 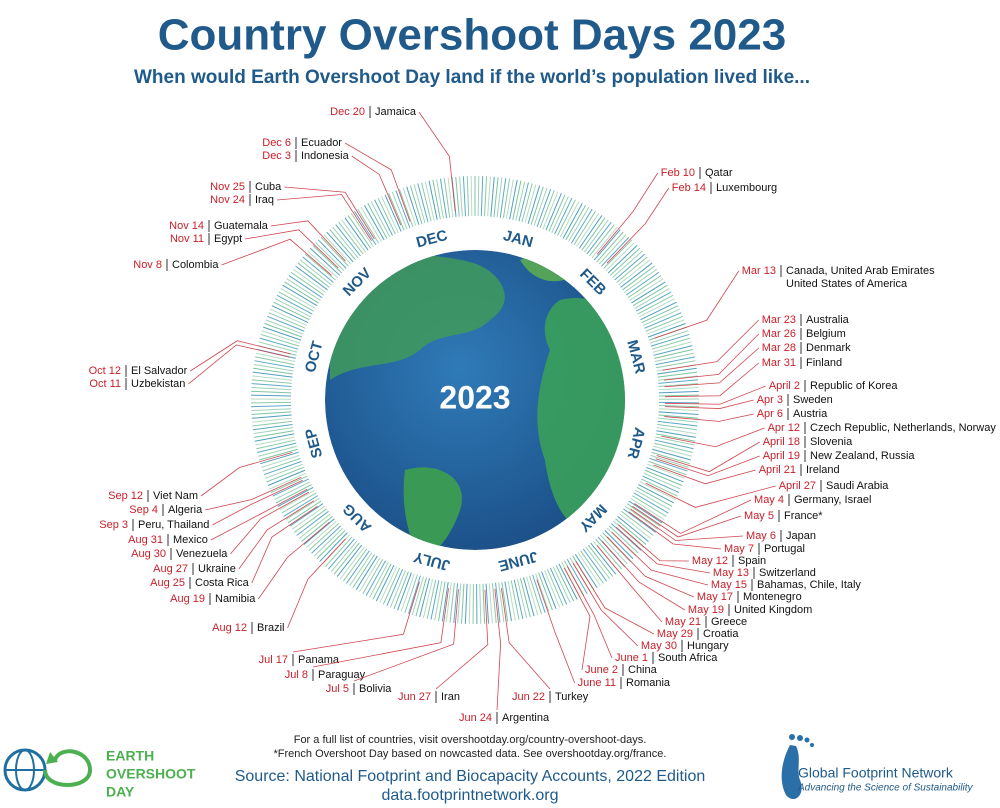 I want to click on country-name: Guatemala, so click(x=241, y=226).